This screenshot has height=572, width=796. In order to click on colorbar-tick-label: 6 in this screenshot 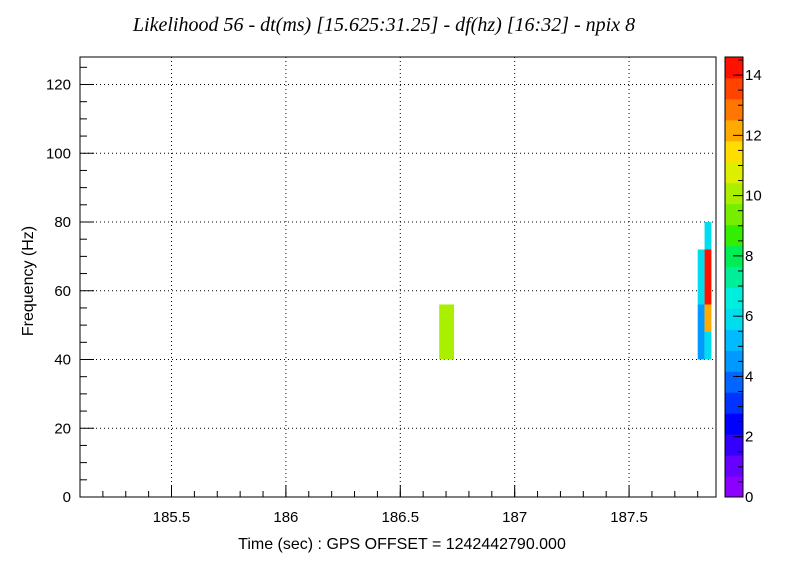, I will do `click(749, 316)`.